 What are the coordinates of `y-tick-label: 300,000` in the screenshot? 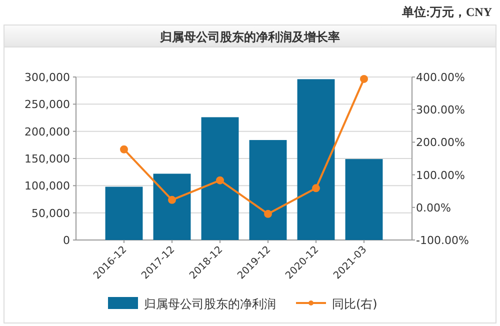 It's located at (47, 77).